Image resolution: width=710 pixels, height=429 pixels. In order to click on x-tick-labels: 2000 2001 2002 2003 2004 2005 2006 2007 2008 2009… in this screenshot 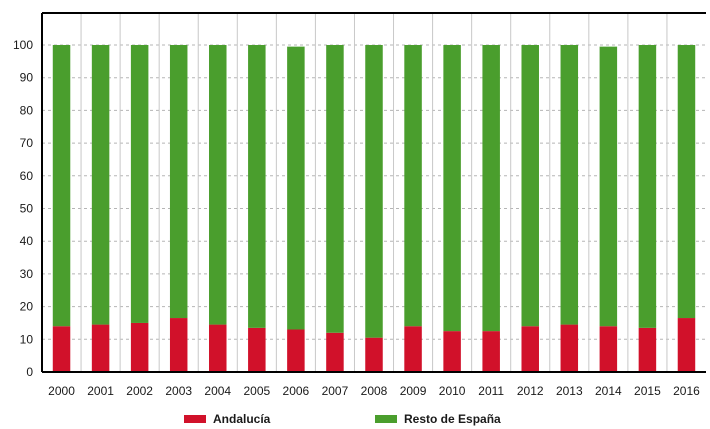, I will do `click(374, 391)`.